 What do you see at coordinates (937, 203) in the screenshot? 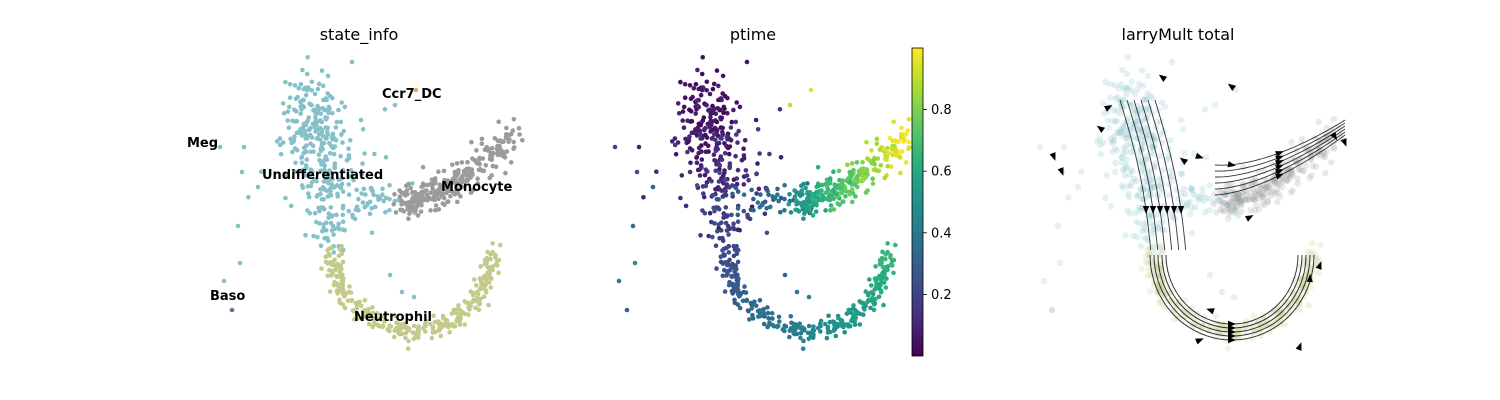
I see `colorbar-ticks: 0.20.40.60.8` at bounding box center [937, 203].